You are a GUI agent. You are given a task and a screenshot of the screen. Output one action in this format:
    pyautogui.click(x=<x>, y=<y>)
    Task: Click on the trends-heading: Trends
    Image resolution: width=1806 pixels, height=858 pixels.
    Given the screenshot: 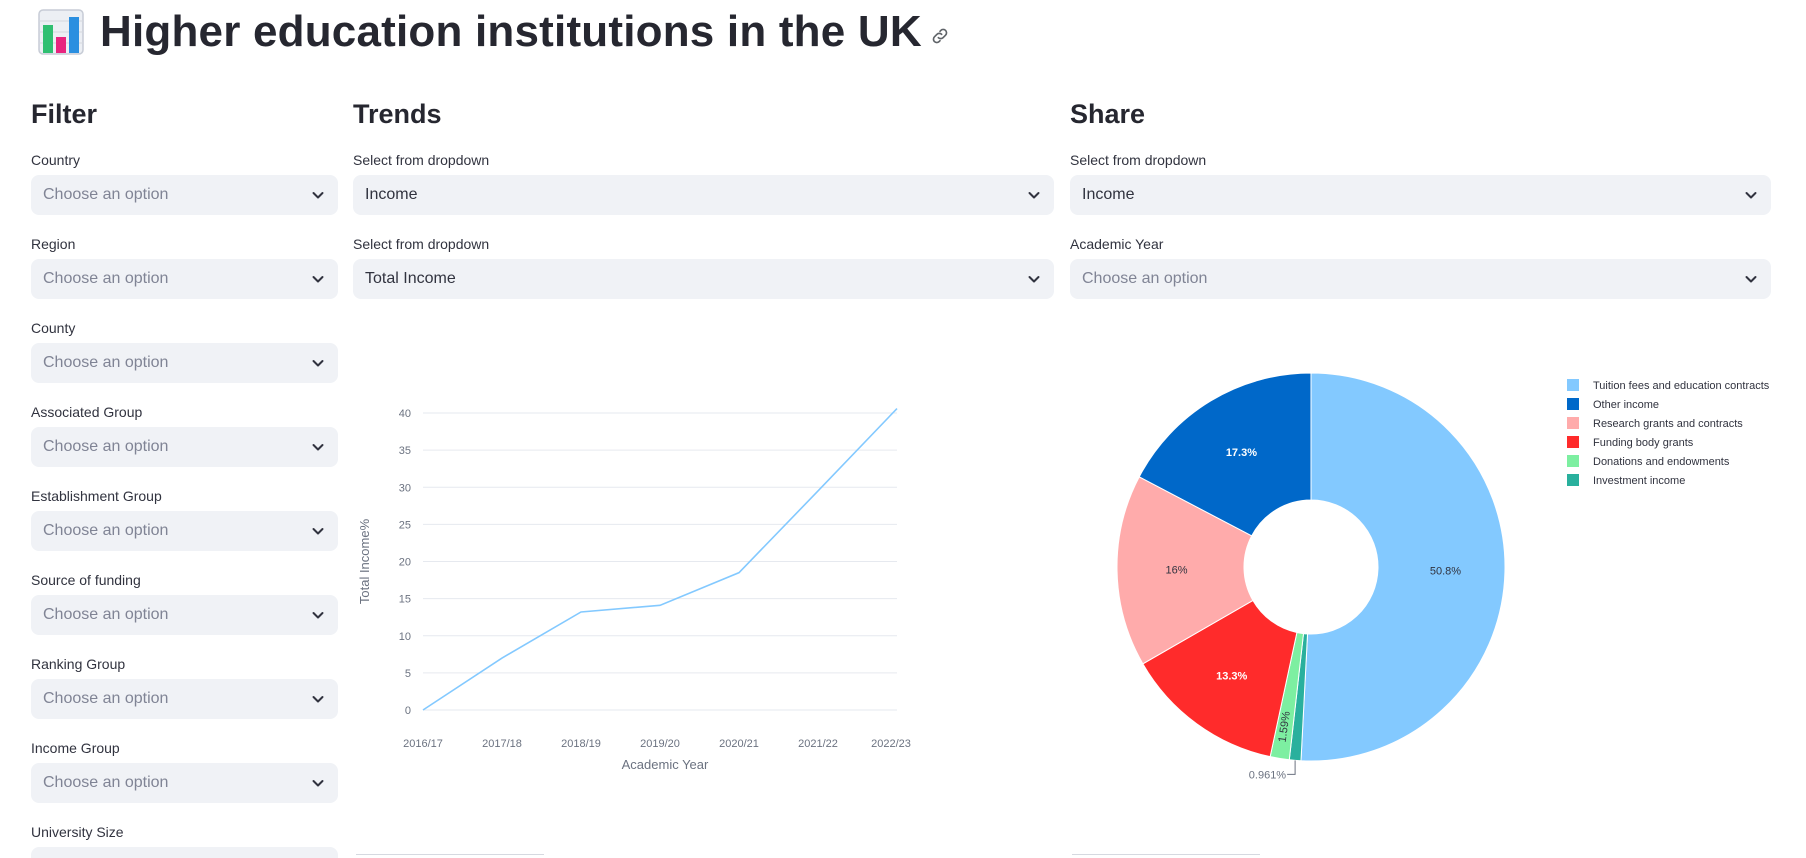 What is the action you would take?
    pyautogui.click(x=397, y=114)
    